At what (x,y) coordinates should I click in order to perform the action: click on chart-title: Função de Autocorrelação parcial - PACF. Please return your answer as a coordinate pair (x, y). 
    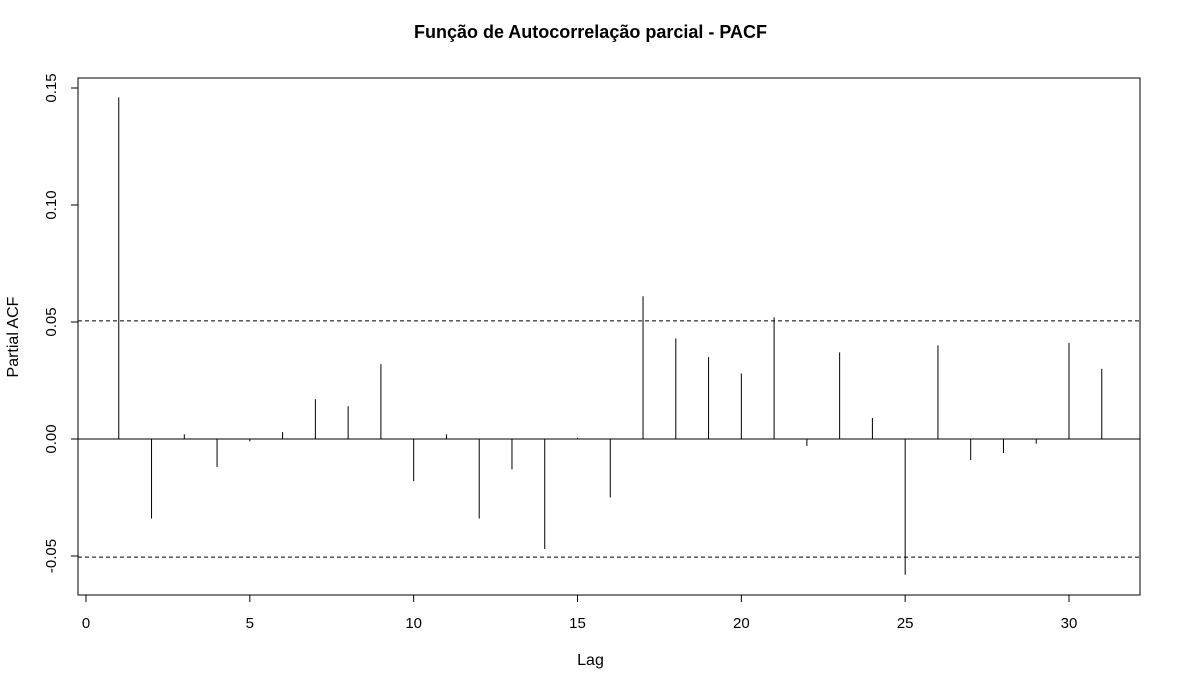
    Looking at the image, I should click on (590, 32).